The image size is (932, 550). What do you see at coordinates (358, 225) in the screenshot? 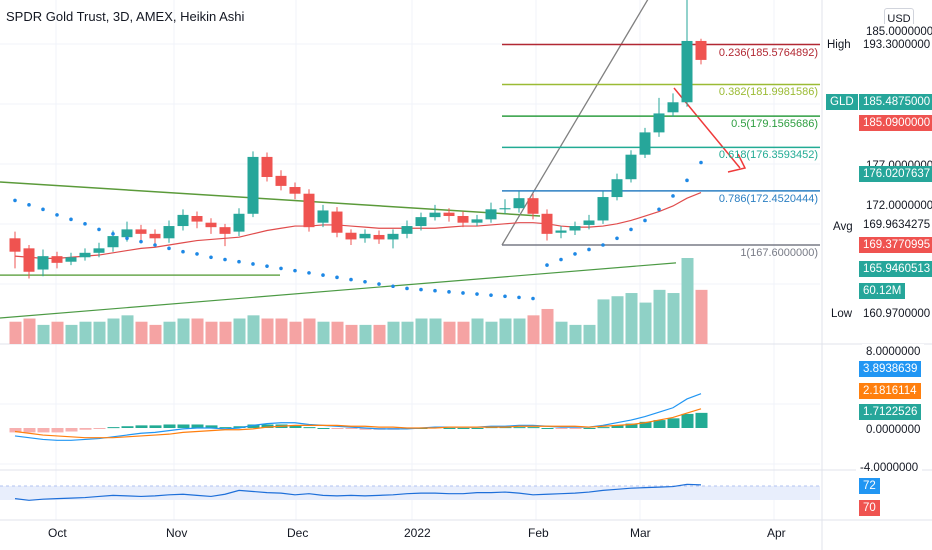
I see `ma-red-line` at bounding box center [358, 225].